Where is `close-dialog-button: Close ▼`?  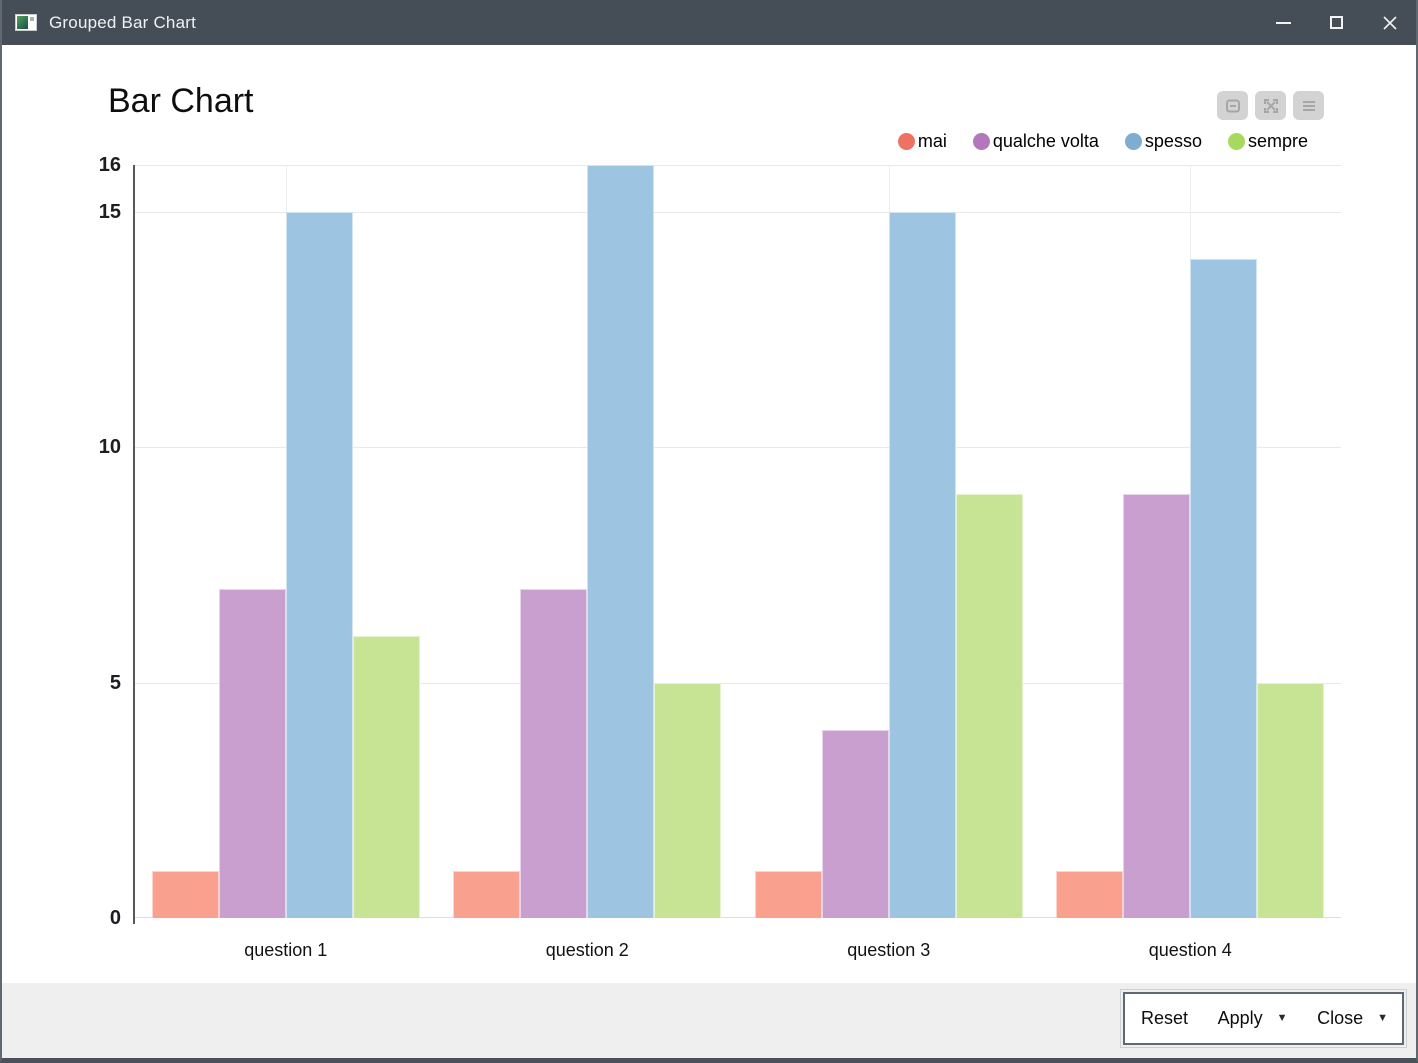 close-dialog-button: Close ▼ is located at coordinates (1352, 1018).